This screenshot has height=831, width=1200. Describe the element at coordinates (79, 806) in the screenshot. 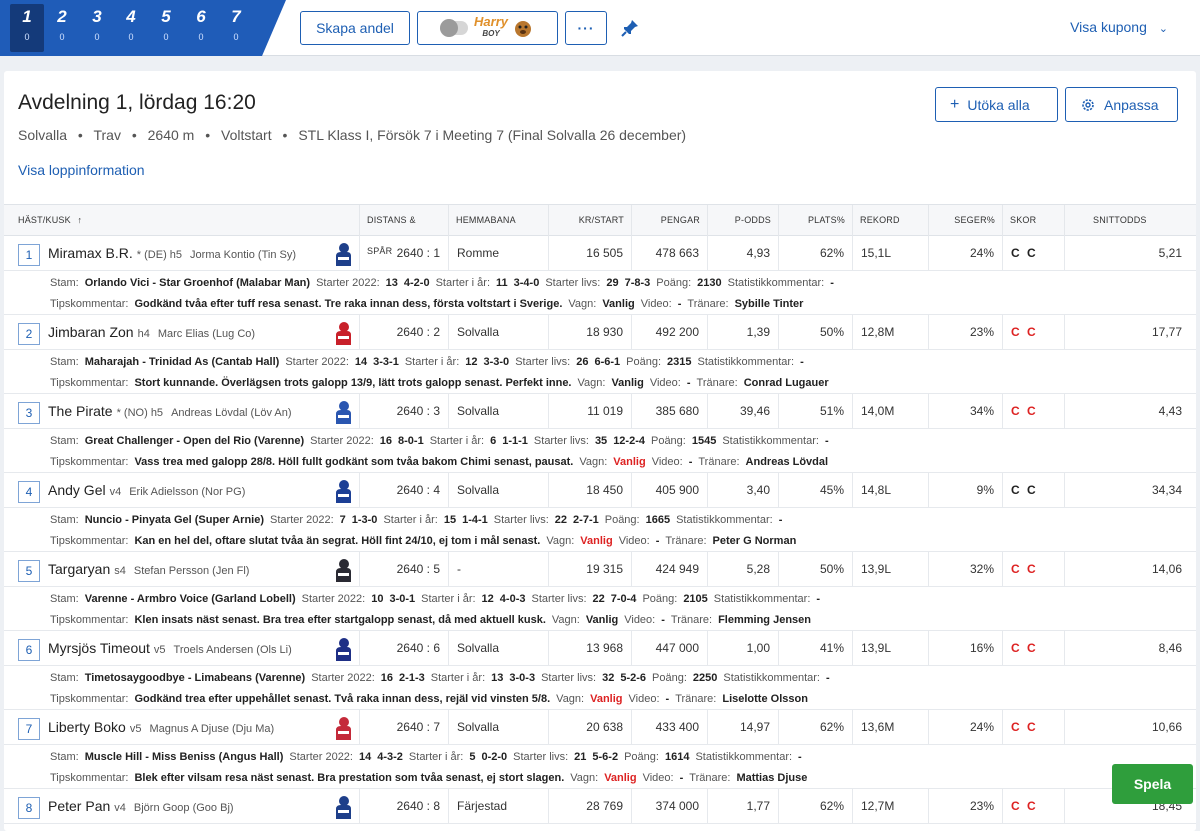

I see `horse-name: Peter Pan` at that location.